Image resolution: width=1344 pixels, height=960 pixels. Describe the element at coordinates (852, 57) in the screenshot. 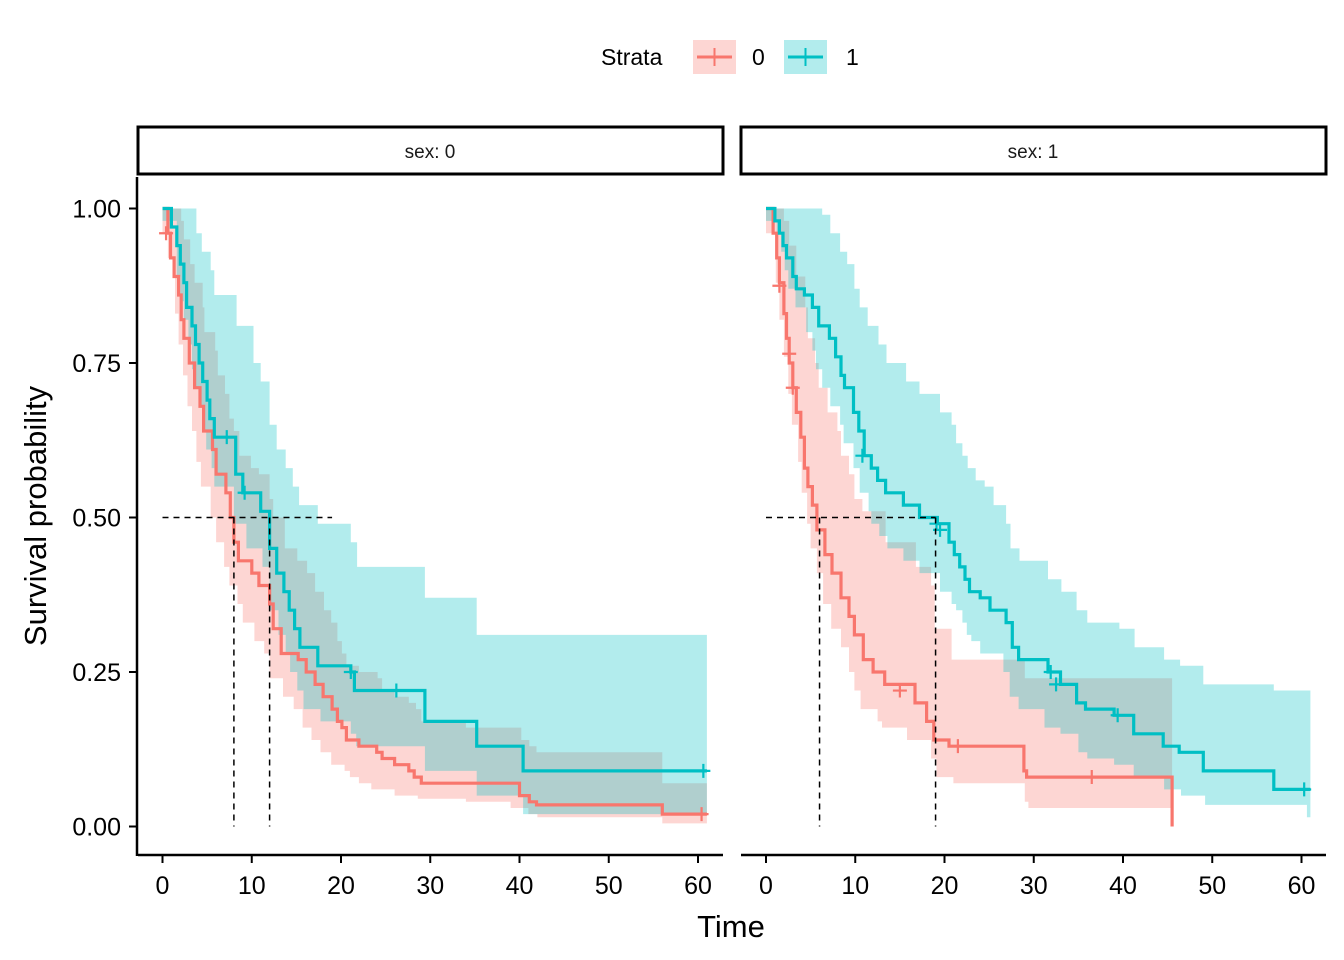

I see `legend-label-1: 1` at that location.